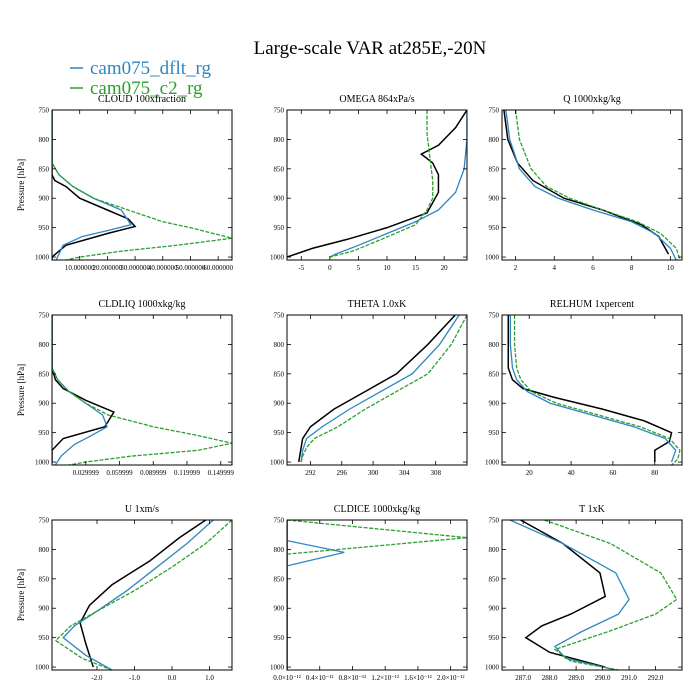  What do you see at coordinates (377, 304) in the screenshot?
I see `panel-title: THETA 1.0xK` at bounding box center [377, 304].